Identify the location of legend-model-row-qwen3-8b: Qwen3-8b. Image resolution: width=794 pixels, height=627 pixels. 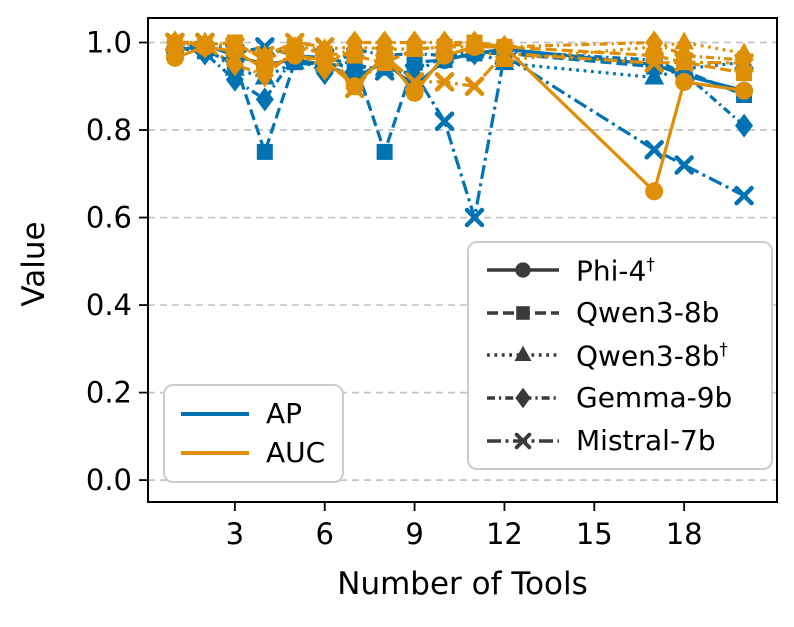
(624, 313).